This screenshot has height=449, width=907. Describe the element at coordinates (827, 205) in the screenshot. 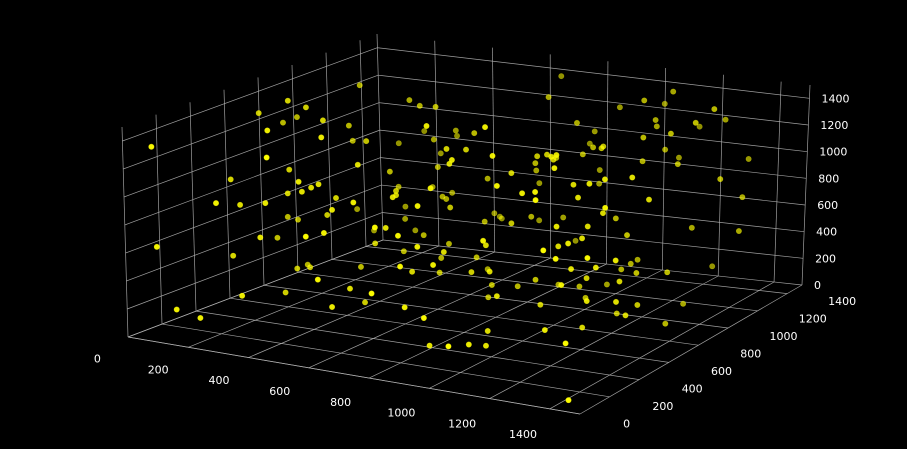

I see `z-tick-label: 600` at that location.